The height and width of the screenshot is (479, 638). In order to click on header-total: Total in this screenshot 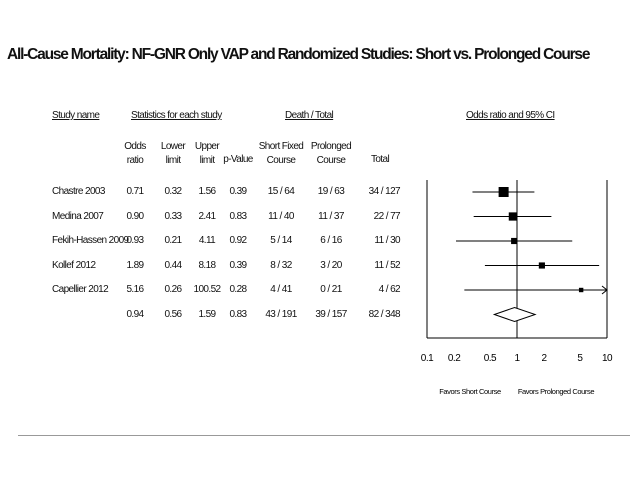, I will do `click(380, 159)`.